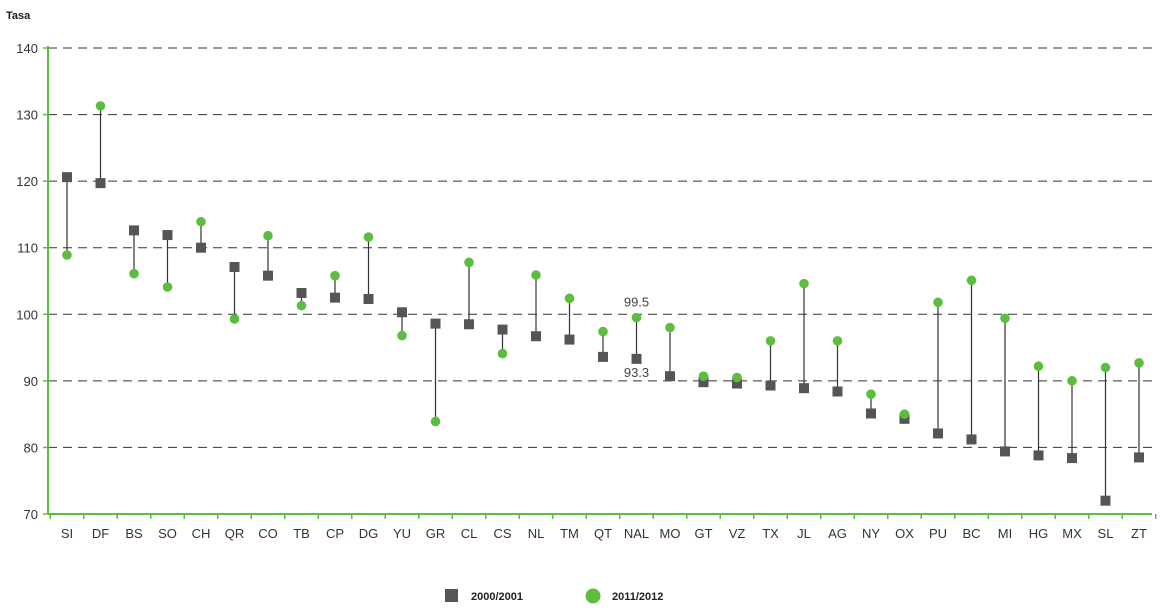  Describe the element at coordinates (636, 302) in the screenshot. I see `data-label-nal: 99.5` at that location.